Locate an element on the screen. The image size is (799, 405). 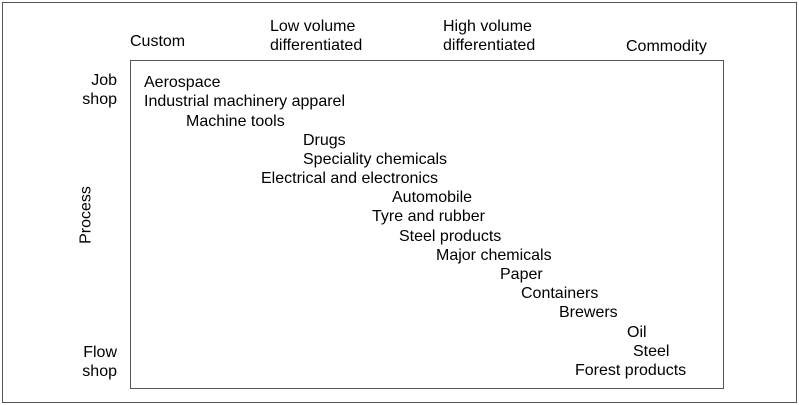
industry-steel-products: Steel products is located at coordinates (450, 236).